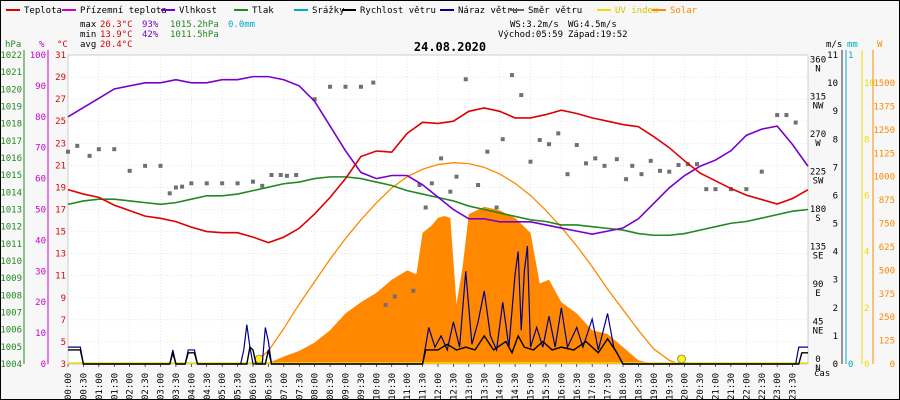 Image resolution: width=900 pixels, height=400 pixels. What do you see at coordinates (11, 211) in the screenshot?
I see `tick-label-hpa: 1013` at bounding box center [11, 211].